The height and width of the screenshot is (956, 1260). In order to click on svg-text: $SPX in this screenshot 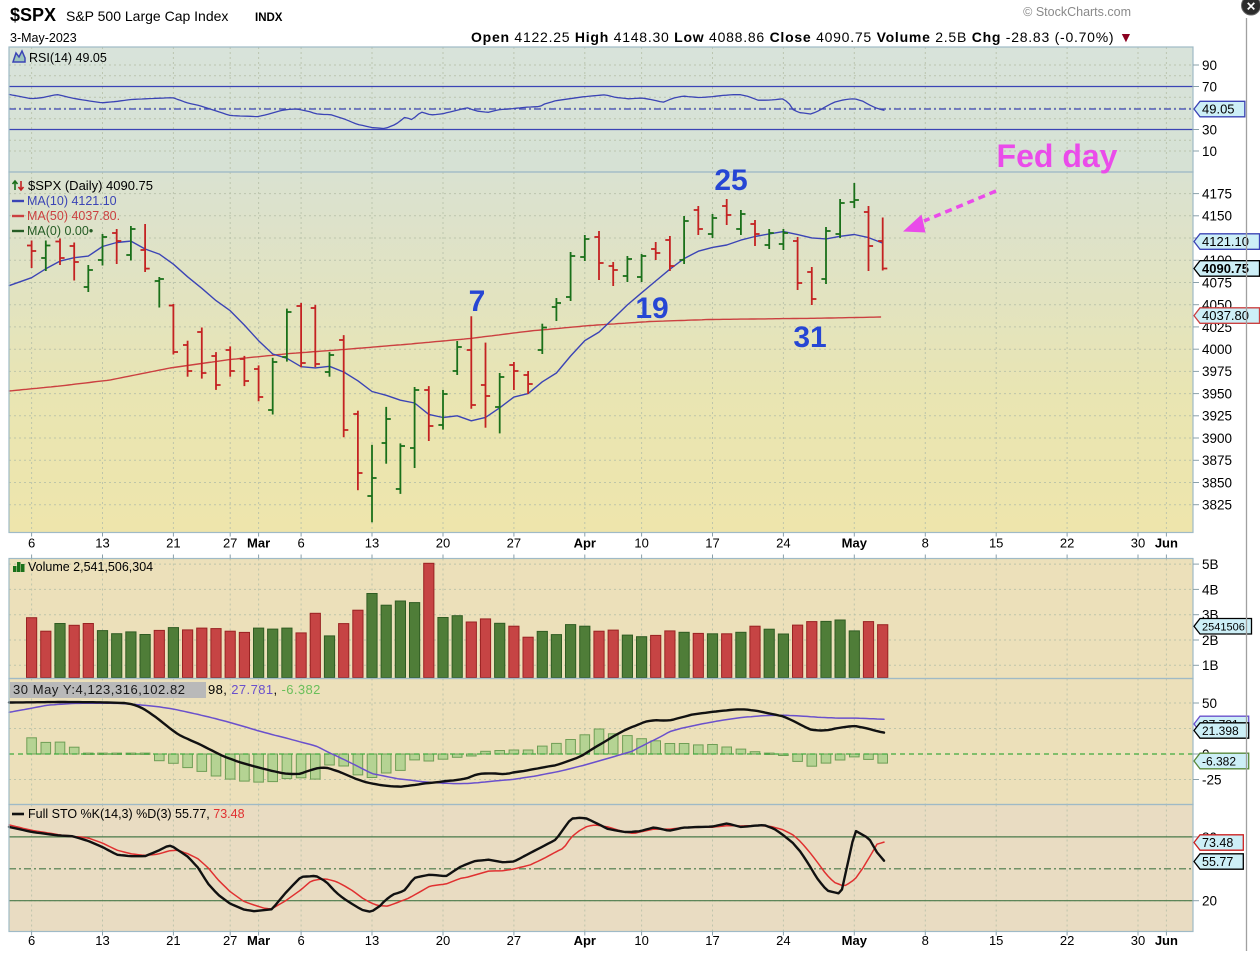, I will do `click(33, 15)`.